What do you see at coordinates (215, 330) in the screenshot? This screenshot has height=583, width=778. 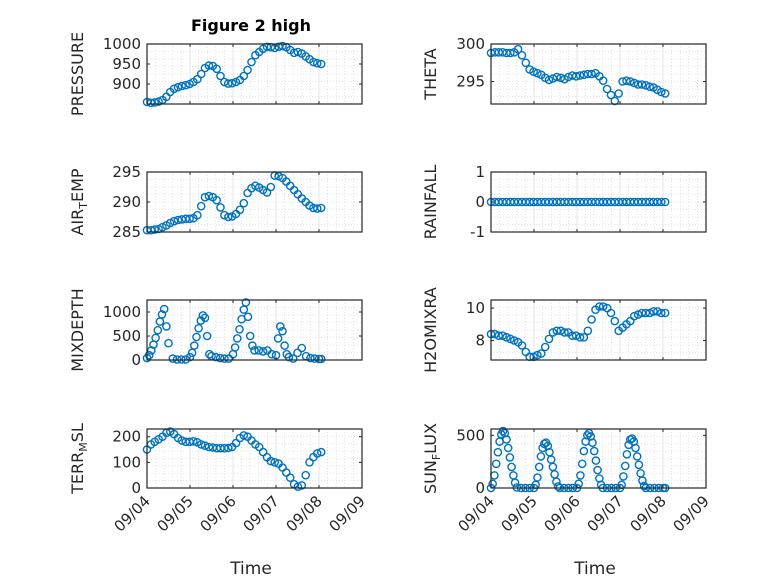 I see `subplot-mixdepth: 0 500 1000 MIXDEPTH` at bounding box center [215, 330].